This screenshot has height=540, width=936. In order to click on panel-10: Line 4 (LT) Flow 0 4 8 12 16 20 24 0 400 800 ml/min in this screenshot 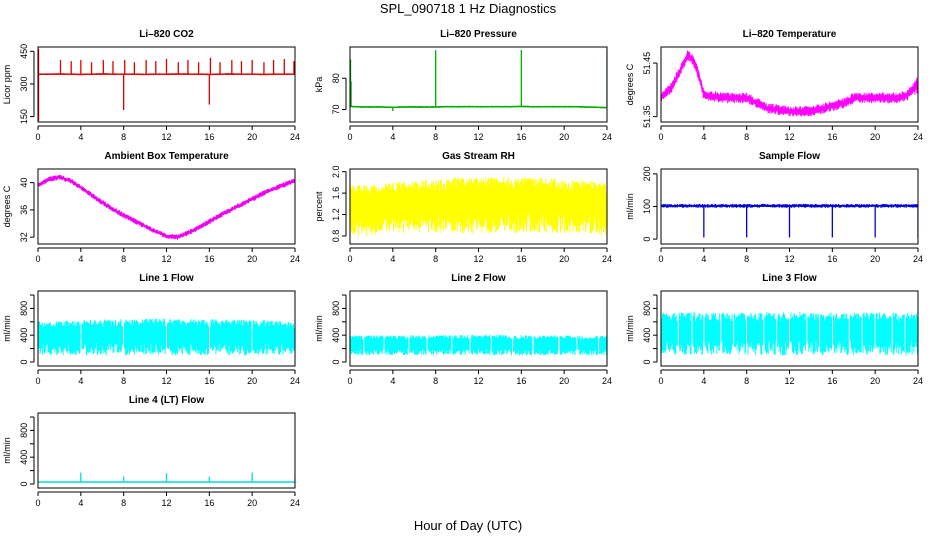, I will do `click(151, 451)`.